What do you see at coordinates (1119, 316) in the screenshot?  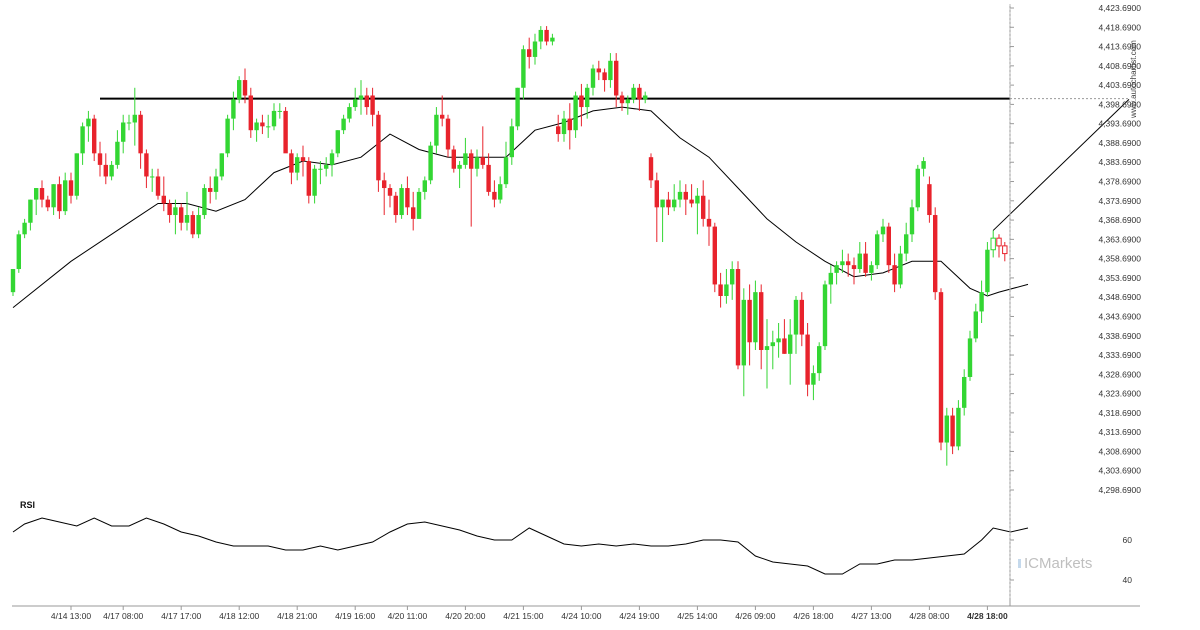 I see `y-tick-label: 4,343.6900` at bounding box center [1119, 316].